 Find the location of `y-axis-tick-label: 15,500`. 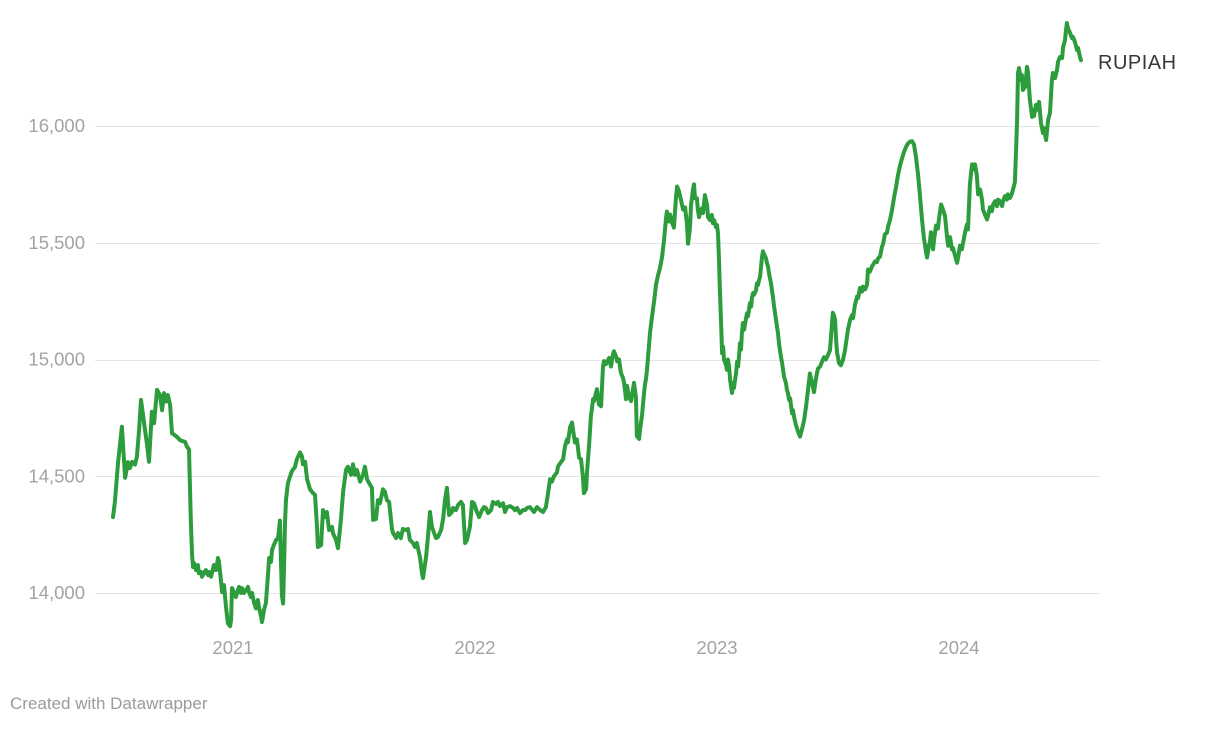

y-axis-tick-label: 15,500 is located at coordinates (56, 242).